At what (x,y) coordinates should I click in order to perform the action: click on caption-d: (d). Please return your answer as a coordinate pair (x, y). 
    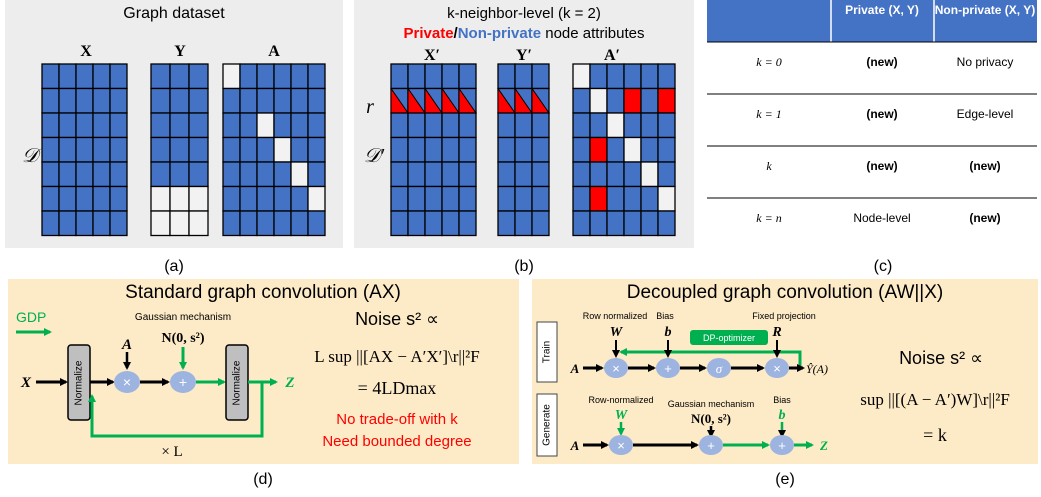
    Looking at the image, I should click on (263, 479).